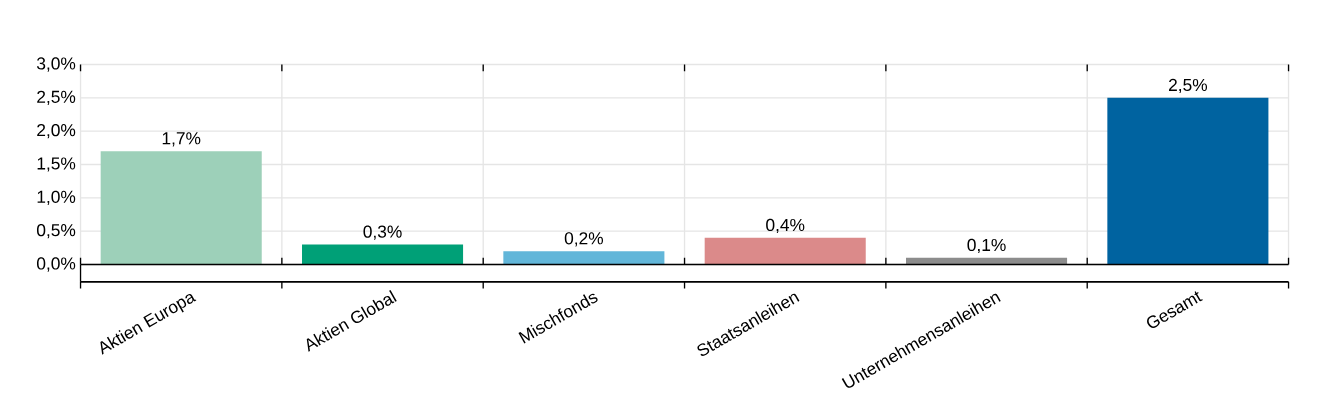 The height and width of the screenshot is (403, 1319). Describe the element at coordinates (986, 246) in the screenshot. I see `data-label: 0,1%` at that location.